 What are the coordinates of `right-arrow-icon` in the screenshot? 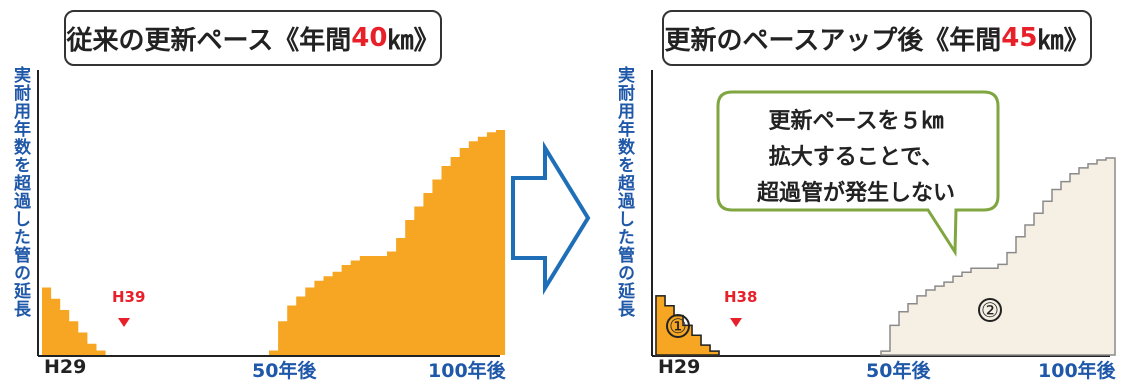 It's located at (550, 218).